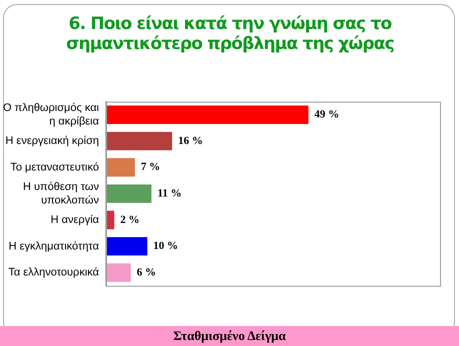  I want to click on text: Σταθμισμένο Δείγμα, so click(229, 336).